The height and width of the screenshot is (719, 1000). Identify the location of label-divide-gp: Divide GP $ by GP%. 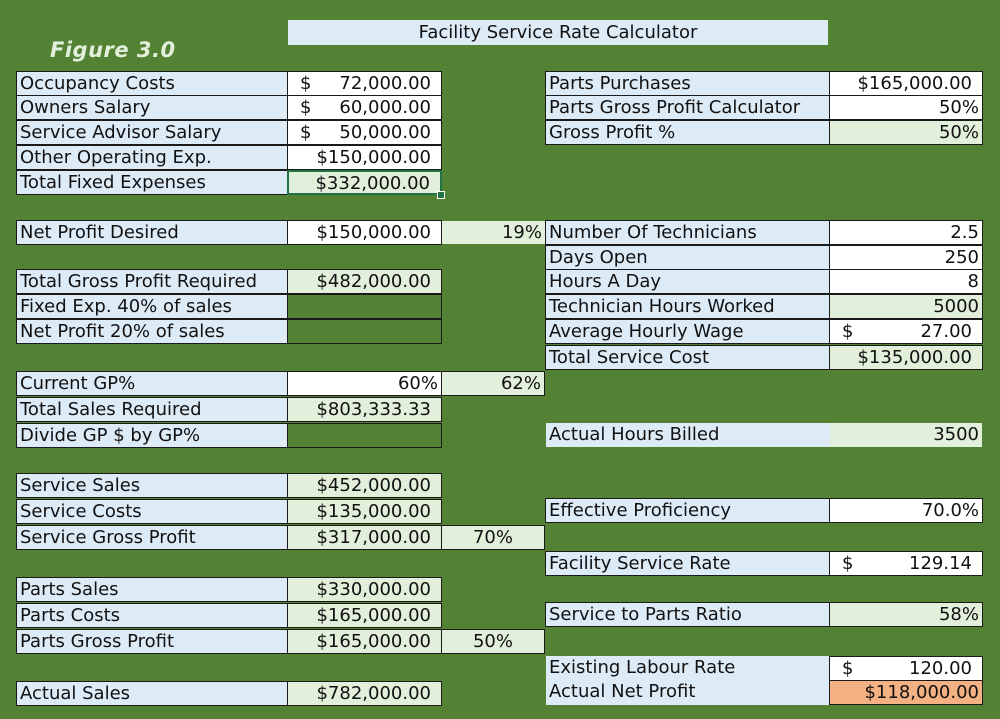
(152, 435).